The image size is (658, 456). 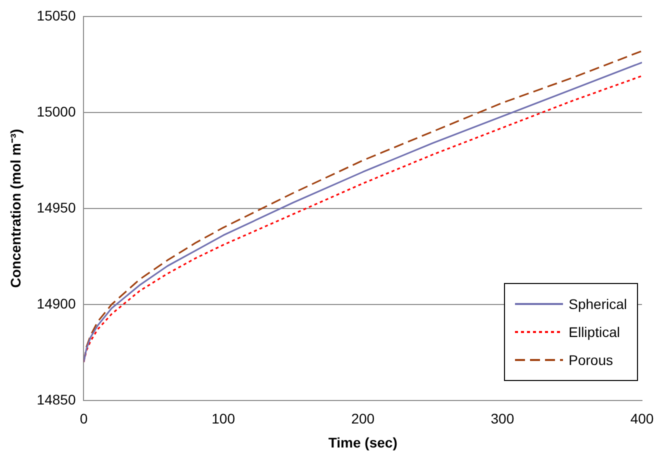 I want to click on y-axis-title: Concentration (mol m⁻³), so click(x=15, y=208).